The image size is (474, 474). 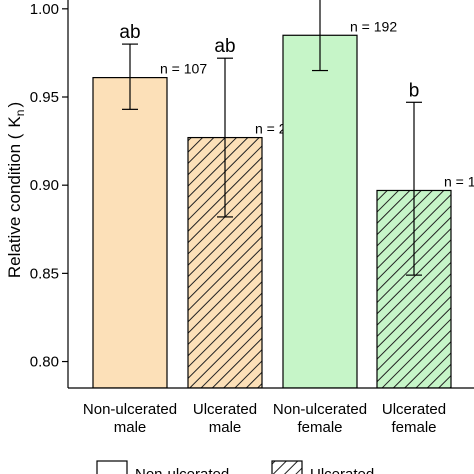 I want to click on y-tick-label: 0.95, so click(x=44, y=97).